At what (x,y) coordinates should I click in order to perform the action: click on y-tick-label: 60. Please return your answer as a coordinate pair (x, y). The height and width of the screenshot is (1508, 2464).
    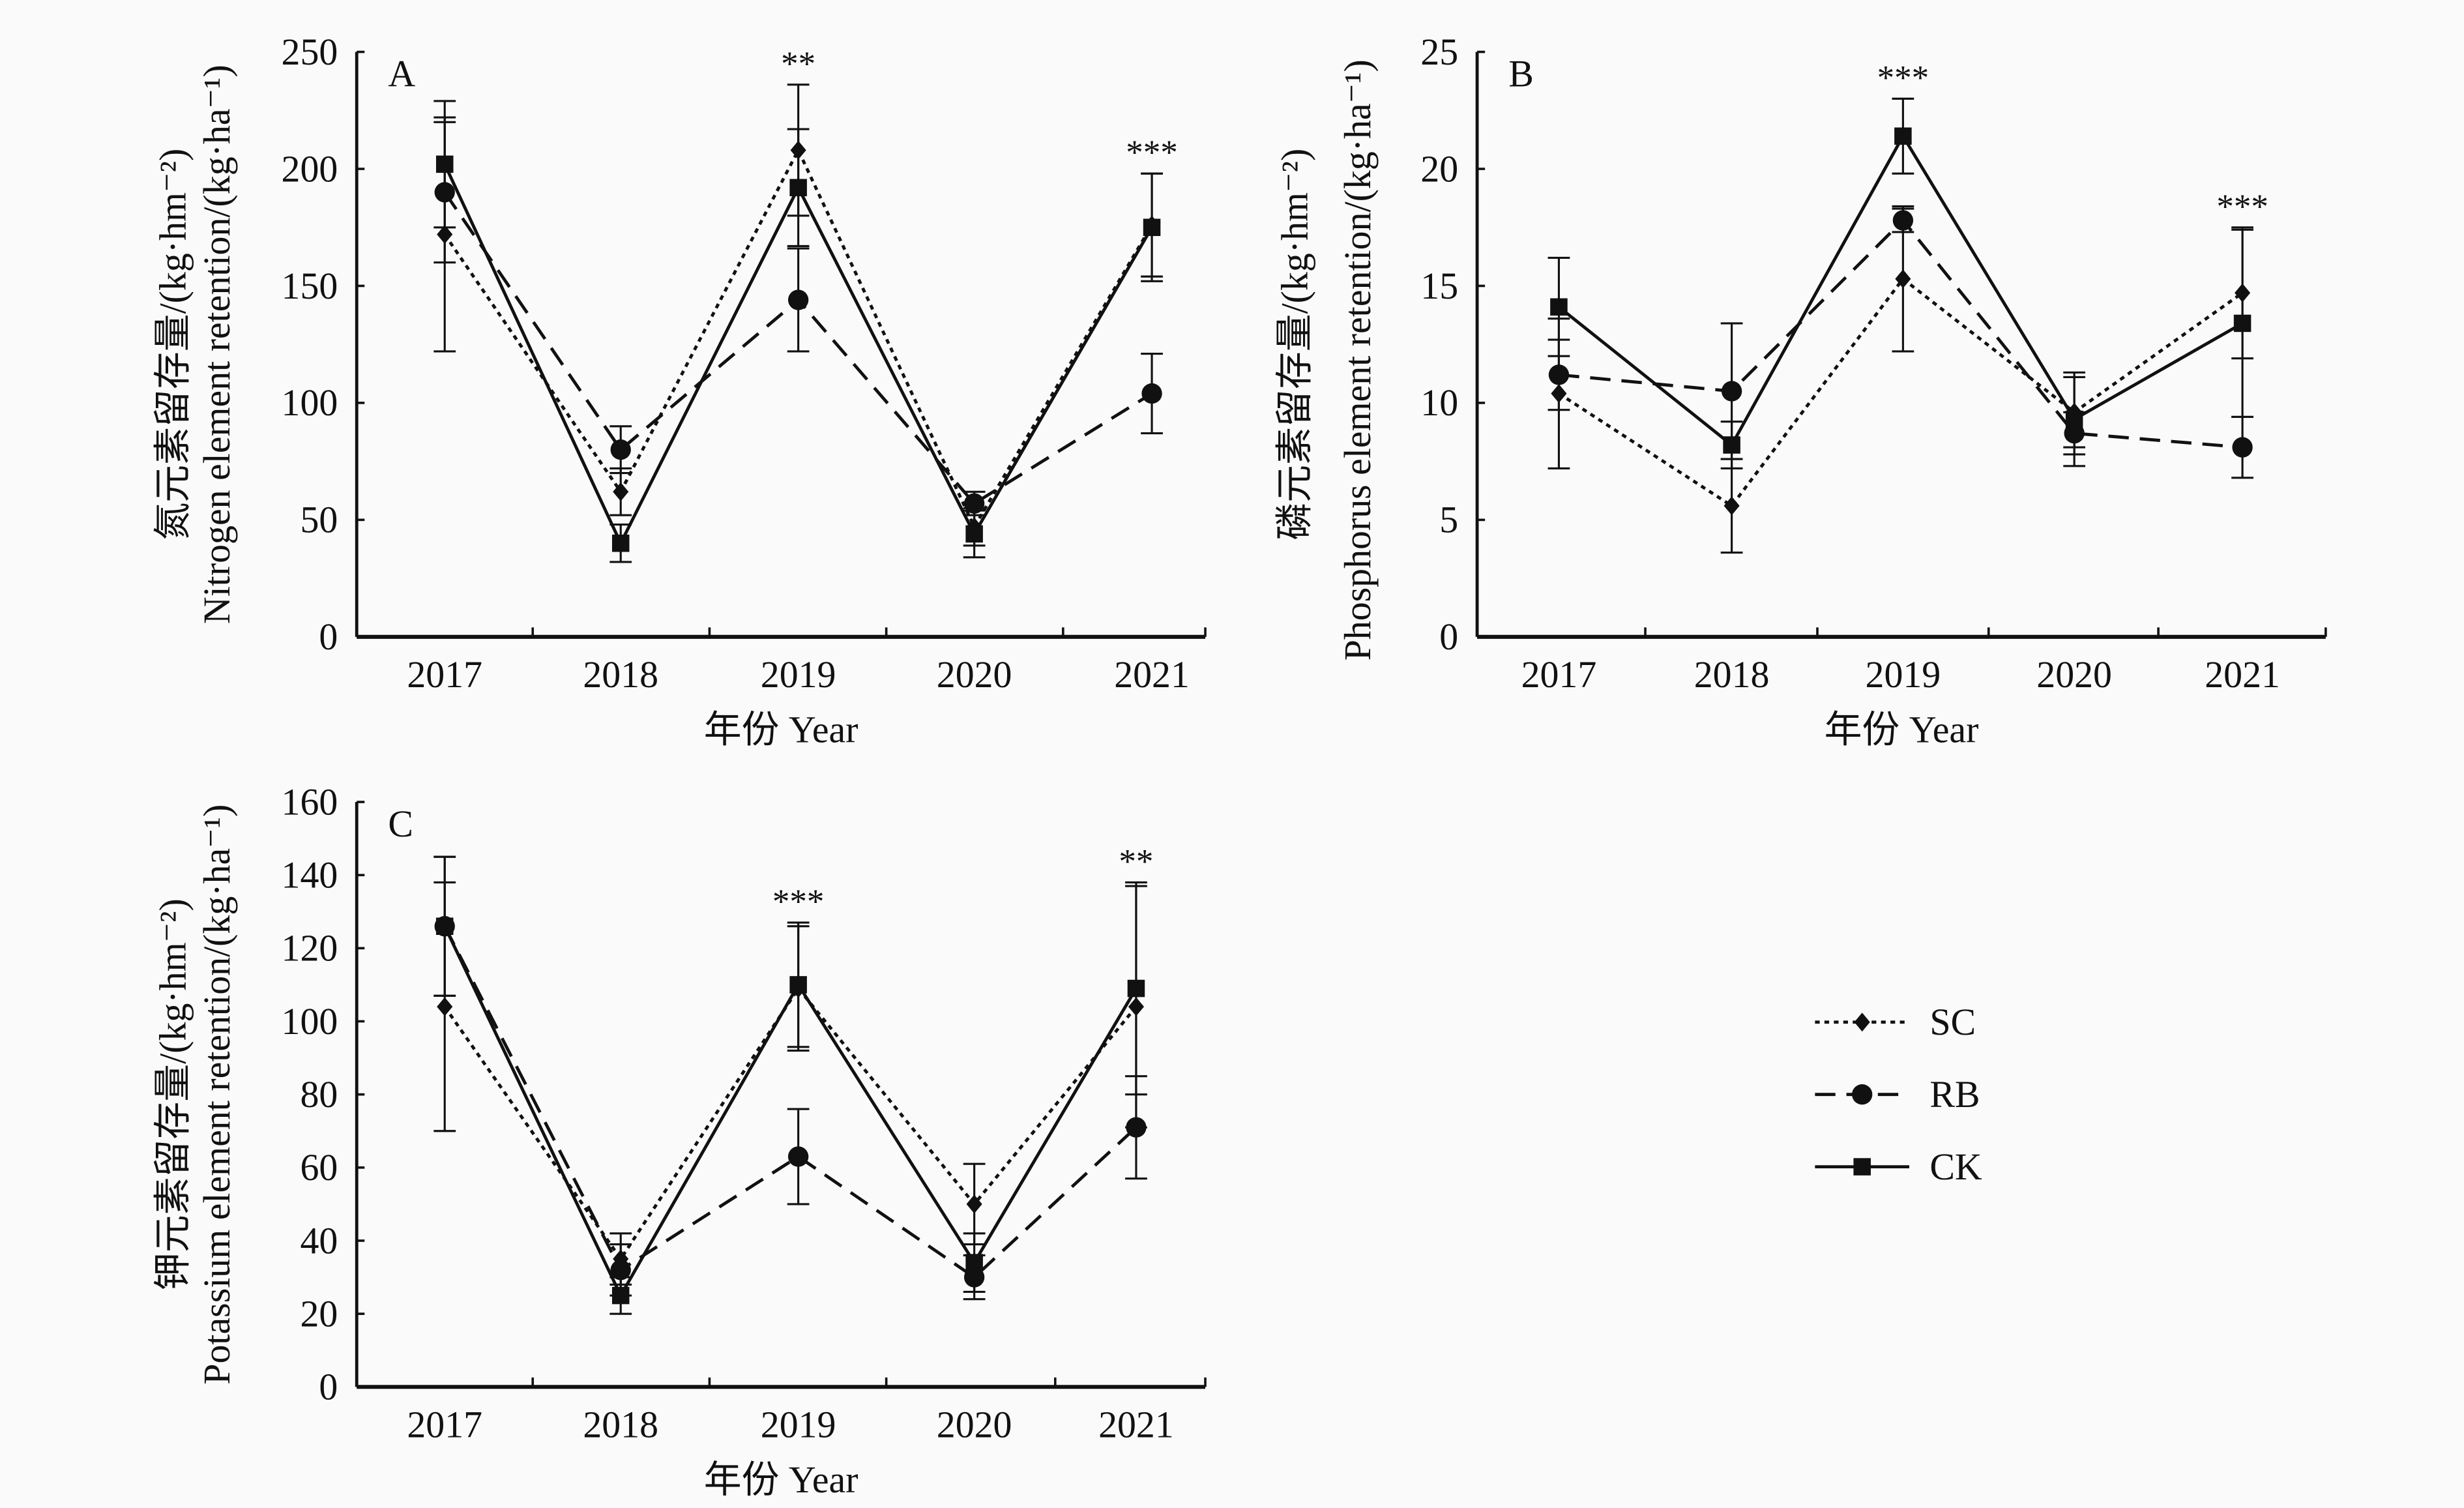
    Looking at the image, I should click on (319, 1167).